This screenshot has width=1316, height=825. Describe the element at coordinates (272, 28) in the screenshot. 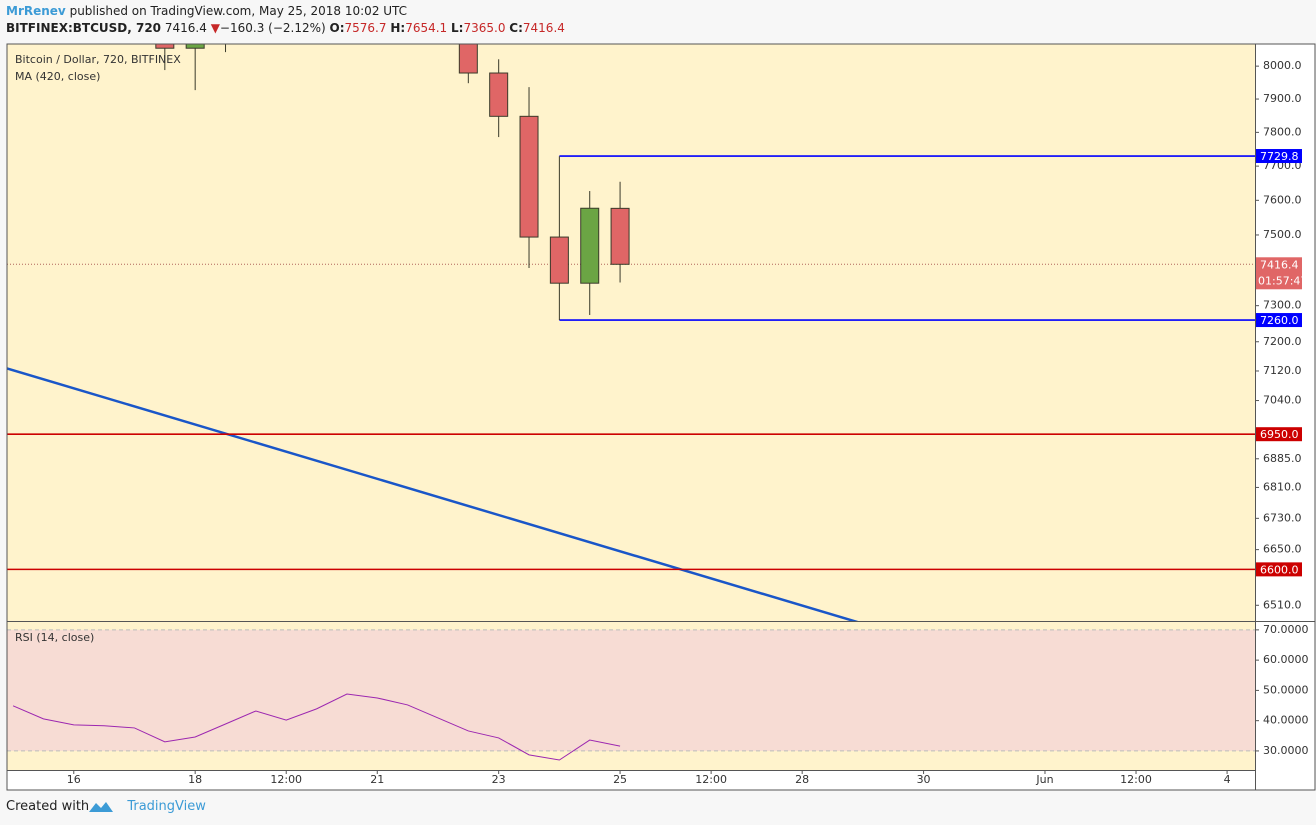

I see `change: −160.3 (−2.12%)` at that location.